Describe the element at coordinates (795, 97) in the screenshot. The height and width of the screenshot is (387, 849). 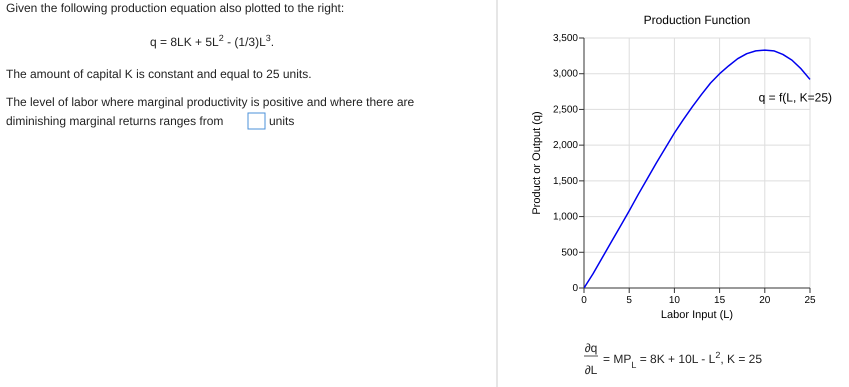
I see `series-label: q = f(L, K=25)` at that location.